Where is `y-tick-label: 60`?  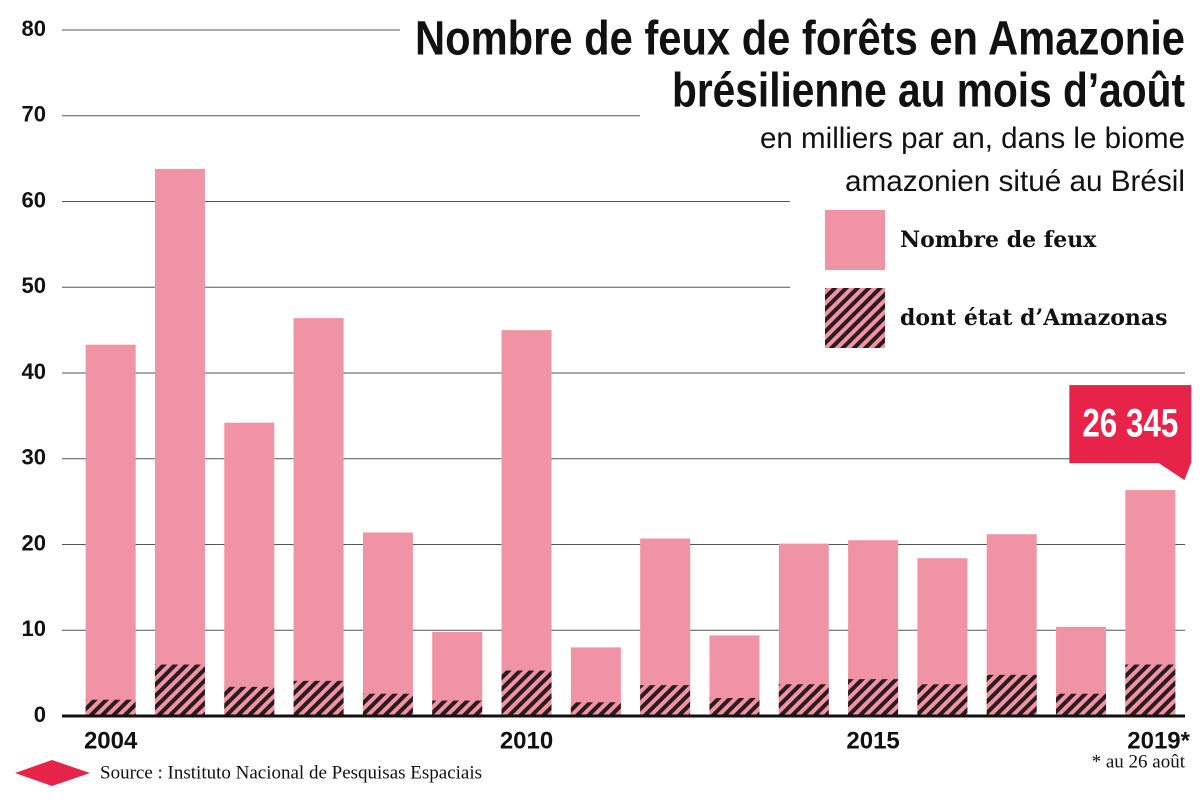
y-tick-label: 60 is located at coordinates (34, 199).